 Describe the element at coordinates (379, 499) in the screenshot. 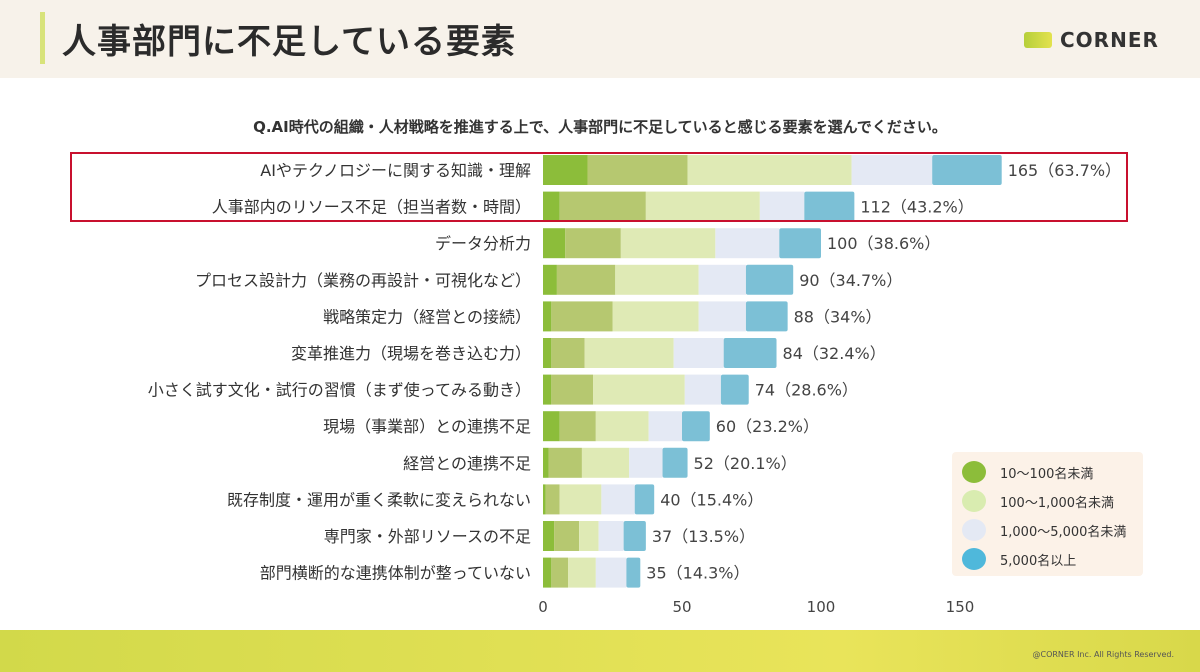

I see `category-label: 既存制度・運用が重く柔軟に変えられない` at that location.